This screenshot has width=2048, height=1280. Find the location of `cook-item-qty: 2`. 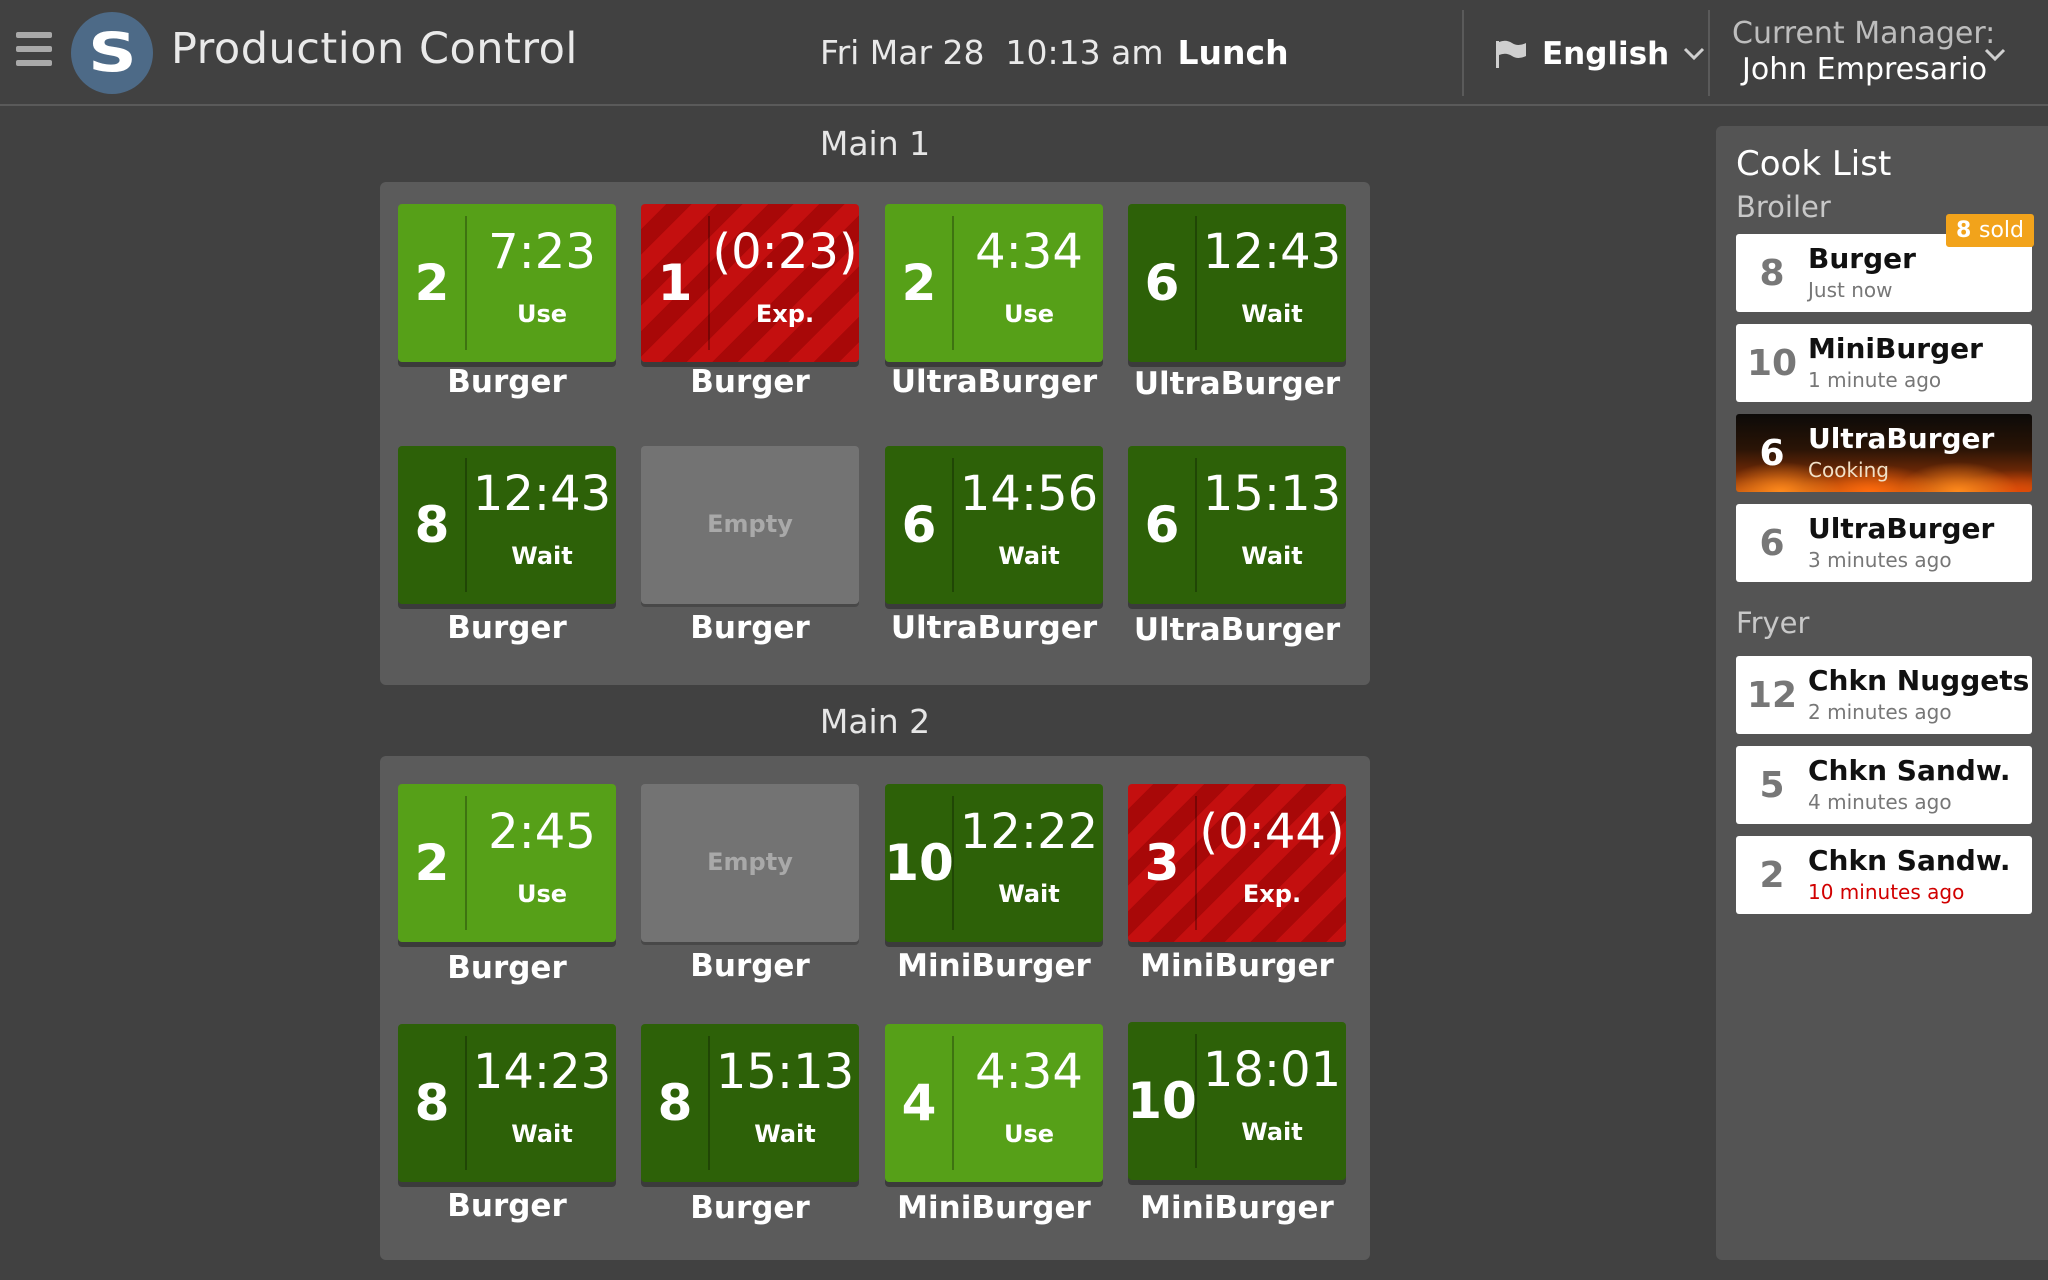

cook-item-qty: 2 is located at coordinates (1772, 875).